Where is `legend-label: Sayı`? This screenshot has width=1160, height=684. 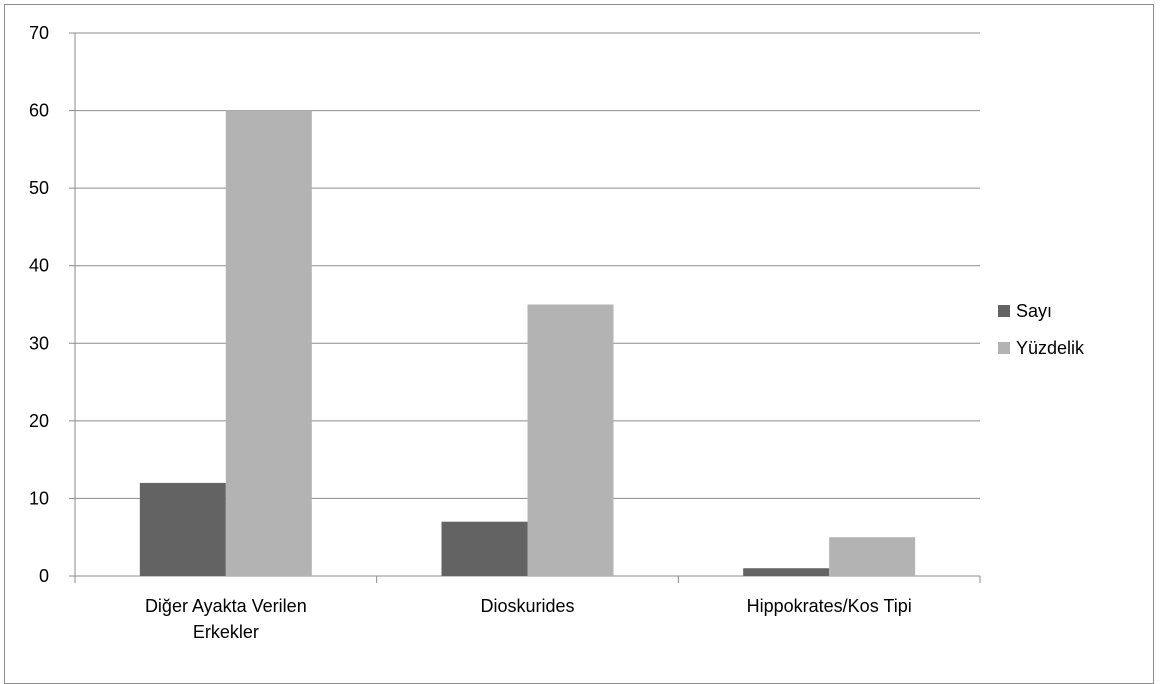
legend-label: Sayı is located at coordinates (1034, 311).